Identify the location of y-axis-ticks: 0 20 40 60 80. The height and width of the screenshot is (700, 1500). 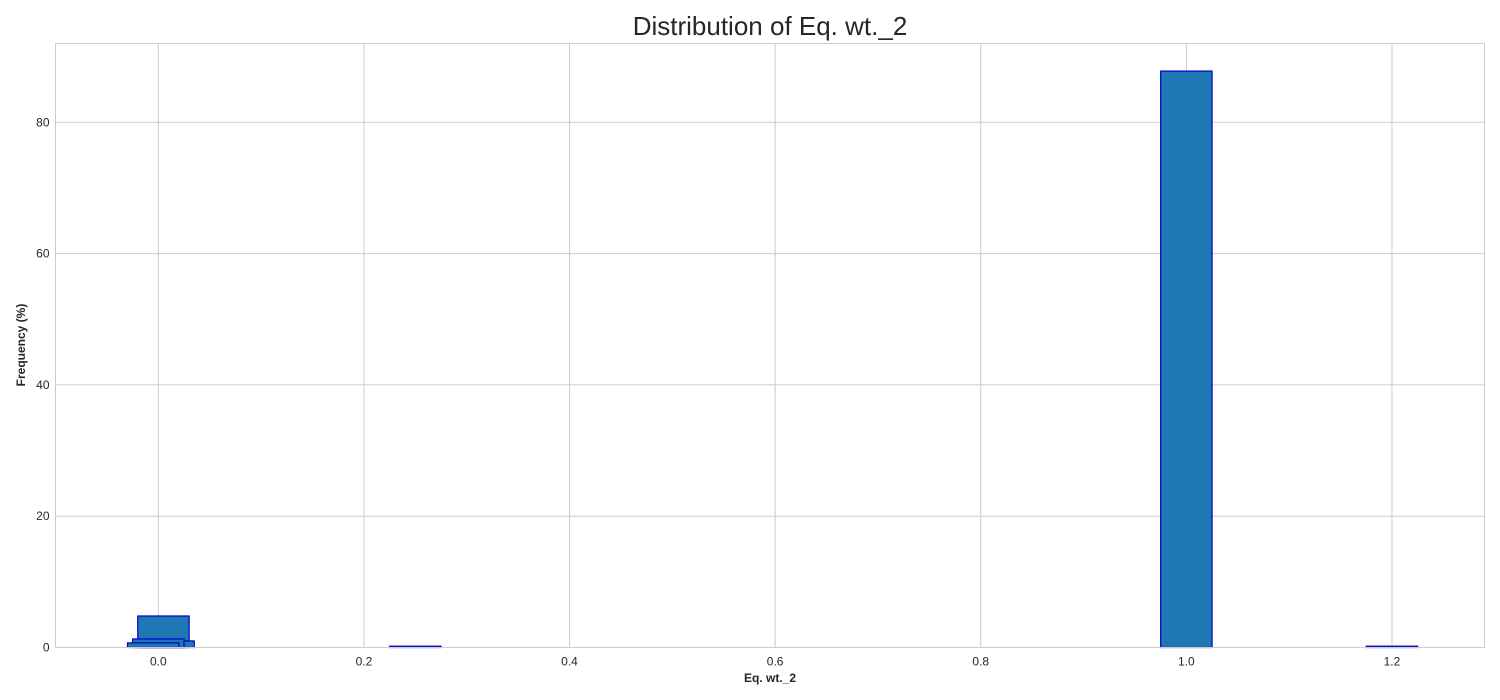
(43, 384).